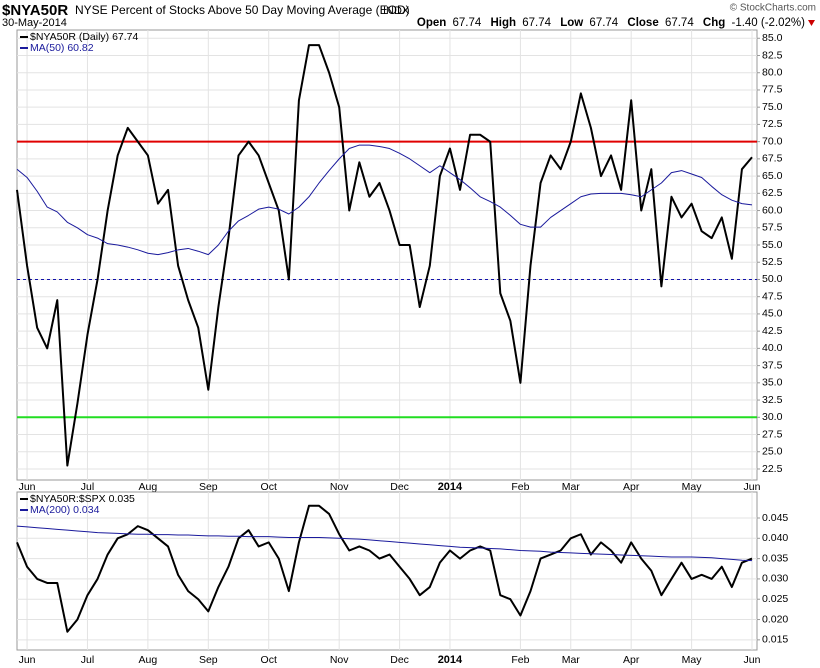 Image resolution: width=820 pixels, height=668 pixels. What do you see at coordinates (775, 579) in the screenshot?
I see `y-tick-label: 0.030` at bounding box center [775, 579].